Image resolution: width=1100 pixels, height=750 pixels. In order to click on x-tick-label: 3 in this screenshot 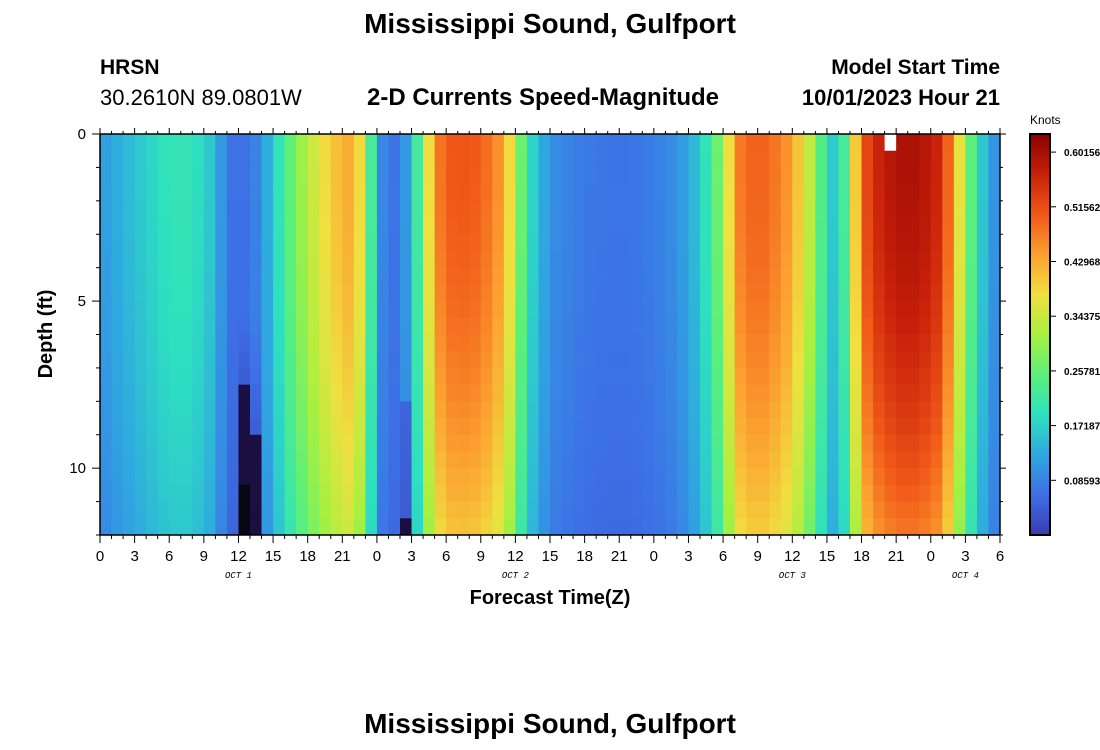, I will do `click(134, 556)`.